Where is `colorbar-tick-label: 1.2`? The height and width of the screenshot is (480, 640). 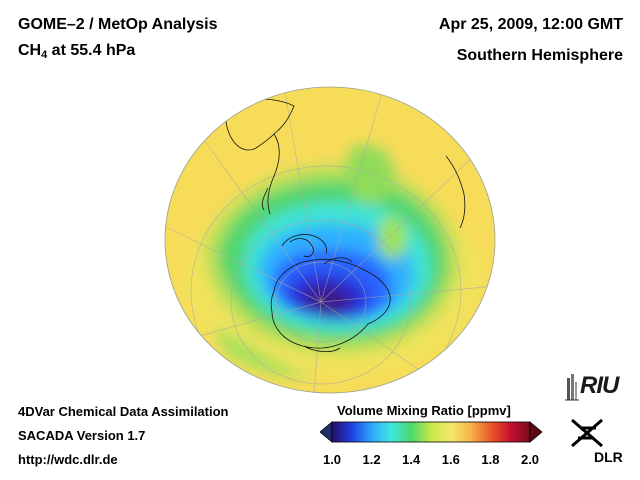
colorbar-tick-label: 1.2 is located at coordinates (371, 459).